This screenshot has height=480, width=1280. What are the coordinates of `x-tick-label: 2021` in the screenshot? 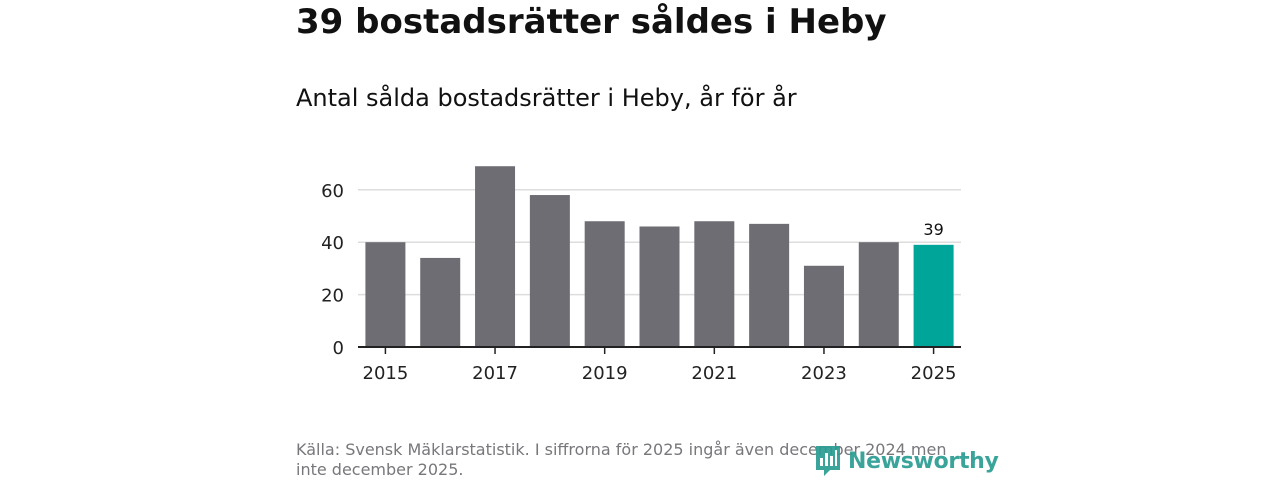 It's located at (714, 373).